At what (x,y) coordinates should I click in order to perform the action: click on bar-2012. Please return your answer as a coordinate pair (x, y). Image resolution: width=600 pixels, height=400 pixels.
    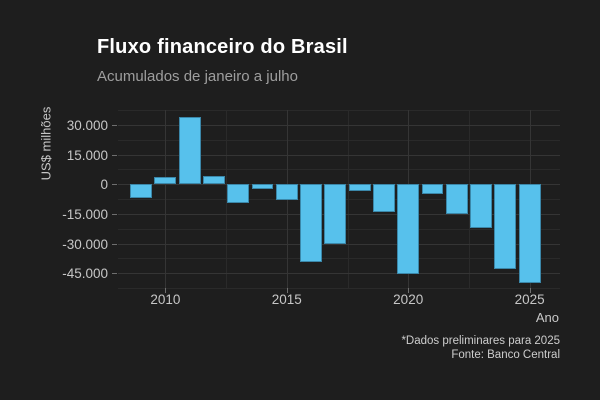
    Looking at the image, I should click on (214, 180).